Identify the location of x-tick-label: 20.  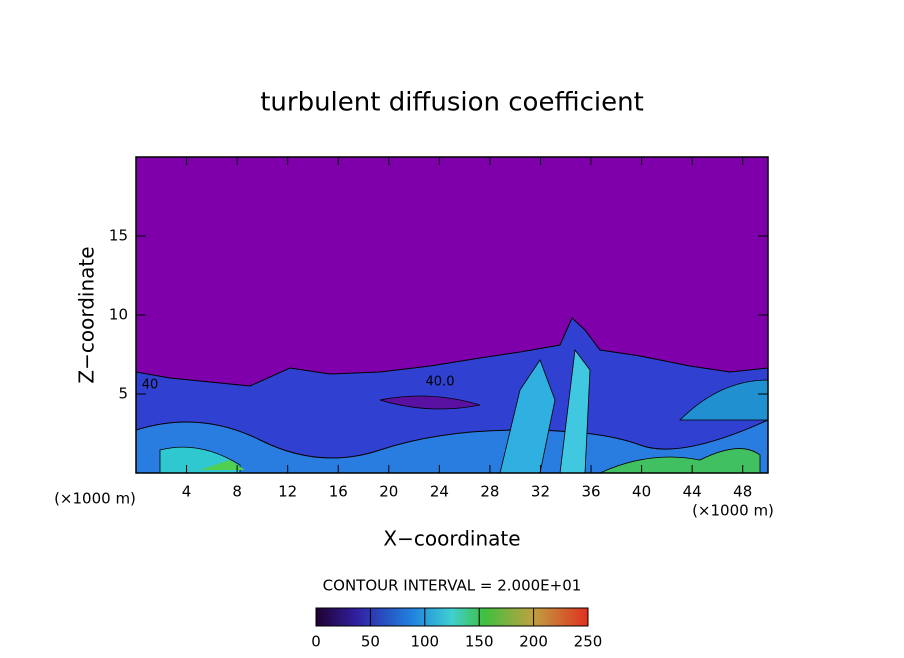
(388, 492).